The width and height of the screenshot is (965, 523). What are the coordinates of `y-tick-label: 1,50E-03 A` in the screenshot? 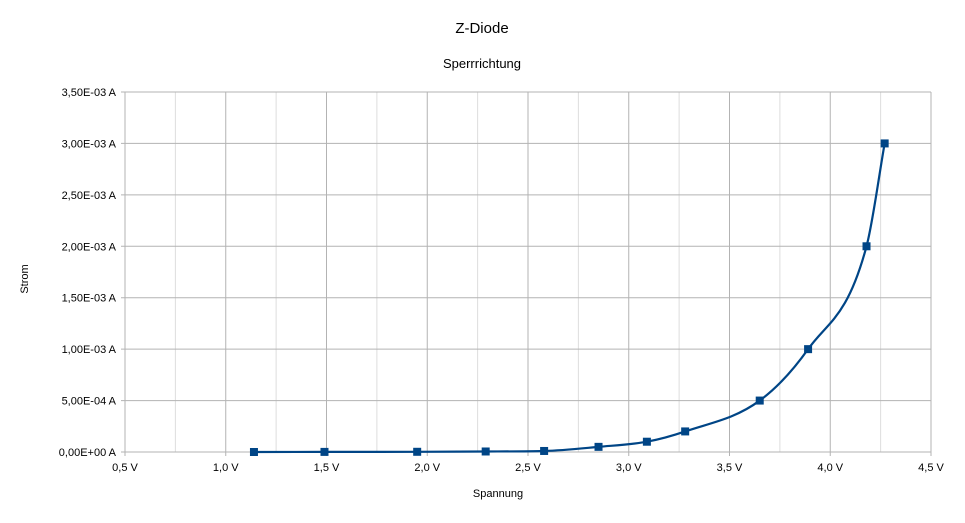 It's located at (89, 299).